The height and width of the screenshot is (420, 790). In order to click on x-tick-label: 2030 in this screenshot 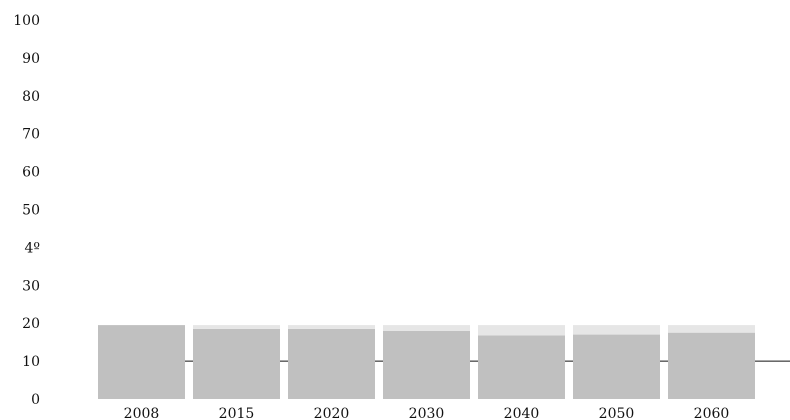, I will do `click(427, 413)`.